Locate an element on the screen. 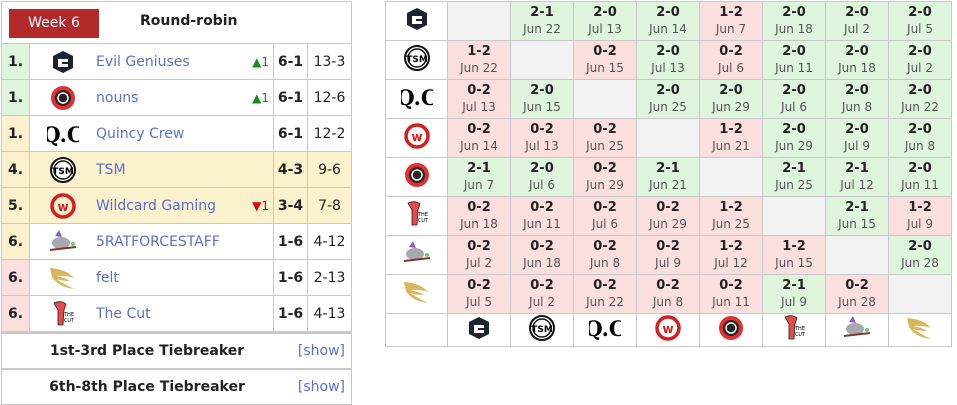 The width and height of the screenshot is (957, 405). match-date: Jul 12 is located at coordinates (857, 185).